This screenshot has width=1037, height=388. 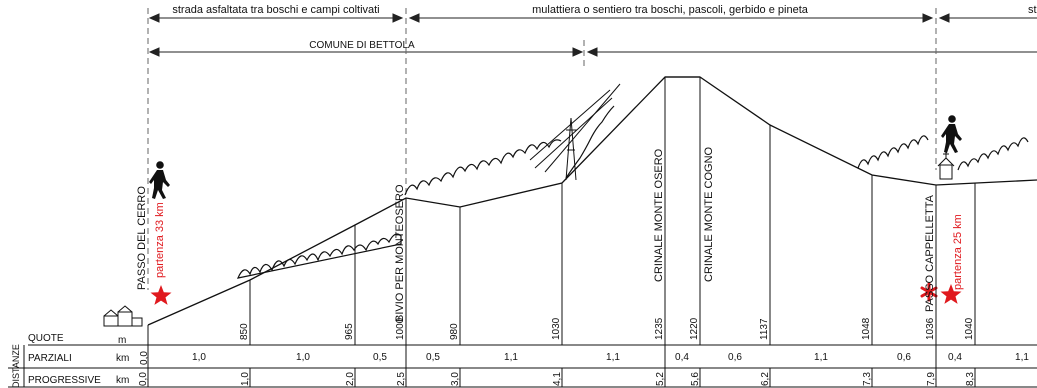 I want to click on progressive-value: 5,6, so click(x=695, y=379).